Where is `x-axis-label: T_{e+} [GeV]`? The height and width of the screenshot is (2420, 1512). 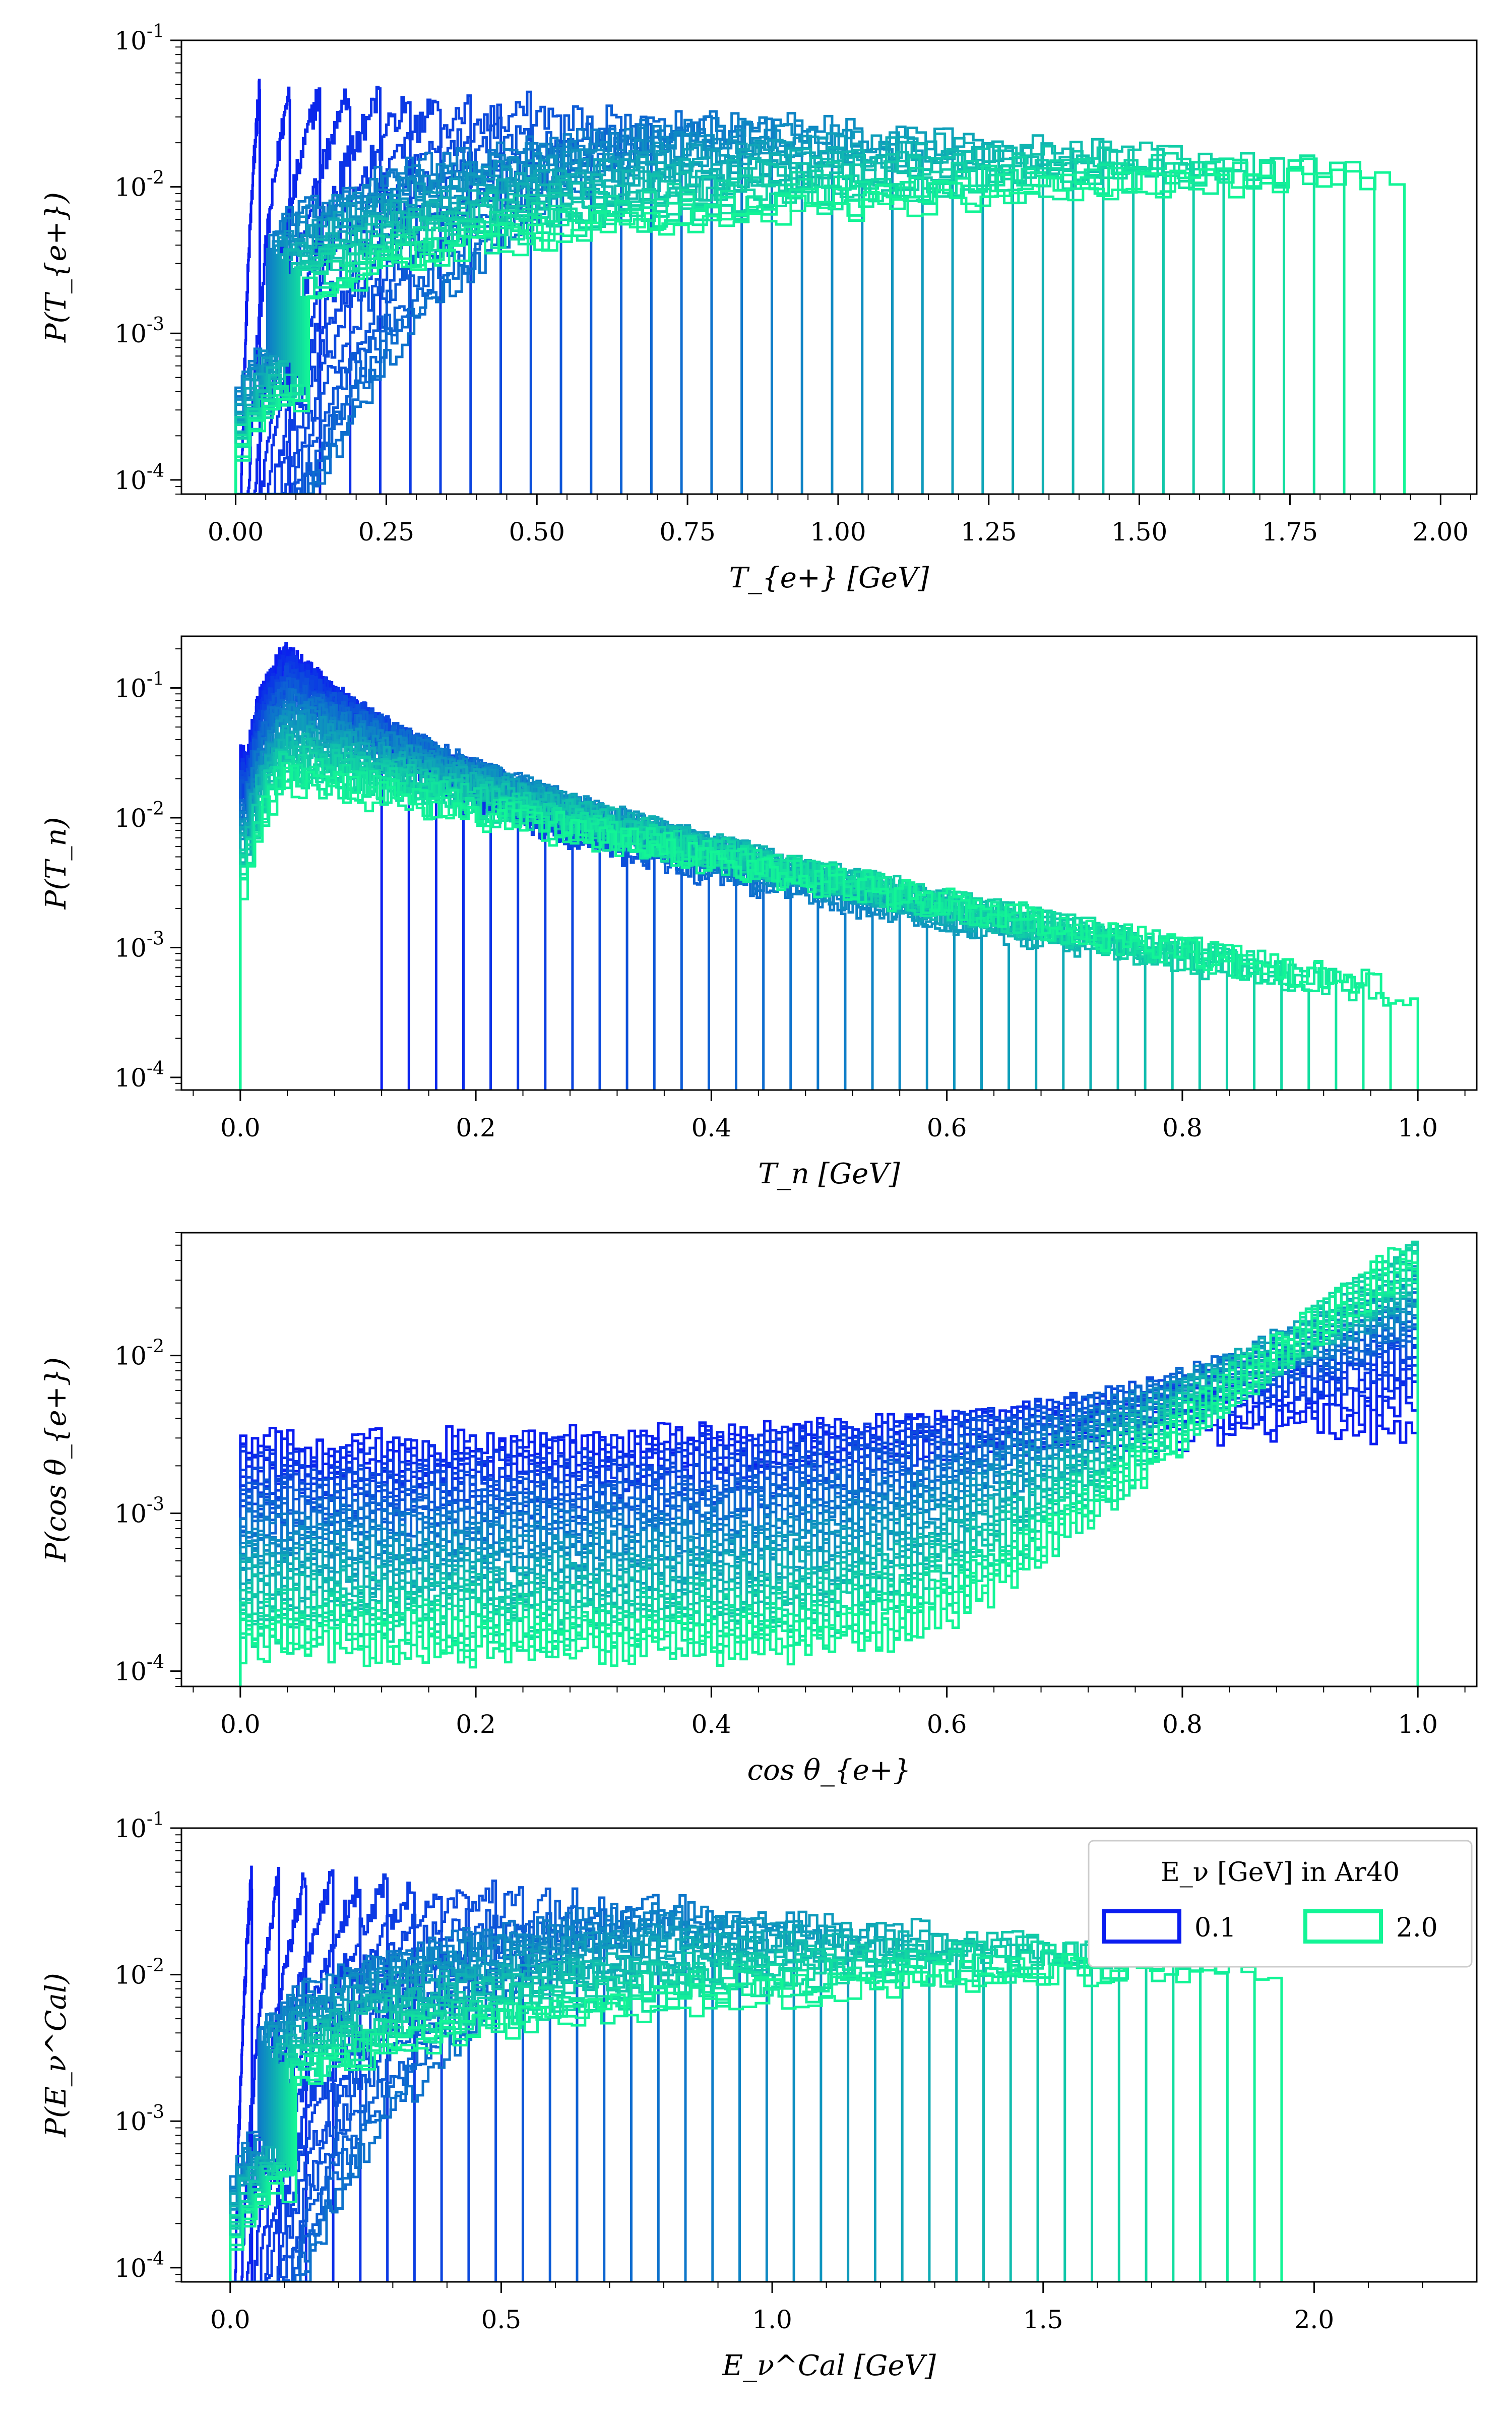
x-axis-label: T_{e+} [GeV] is located at coordinates (829, 578).